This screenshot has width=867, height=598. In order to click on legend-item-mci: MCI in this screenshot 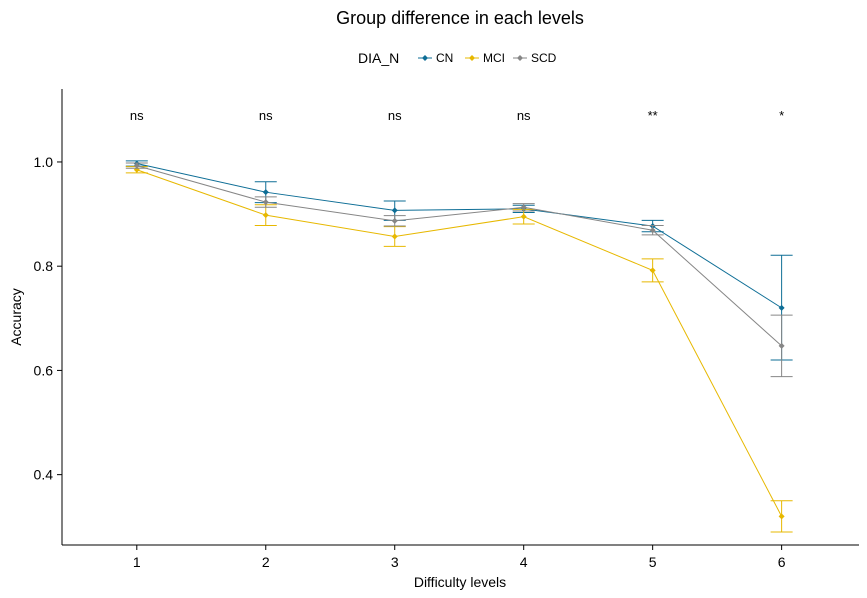, I will do `click(485, 58)`.